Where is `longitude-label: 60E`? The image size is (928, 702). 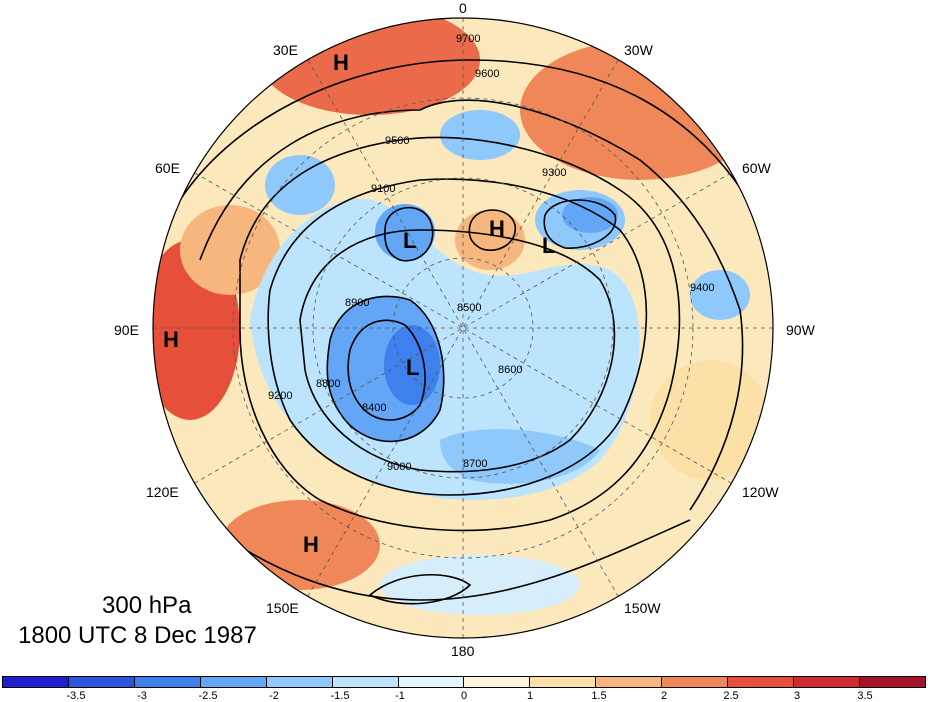 longitude-label: 60E is located at coordinates (167, 168).